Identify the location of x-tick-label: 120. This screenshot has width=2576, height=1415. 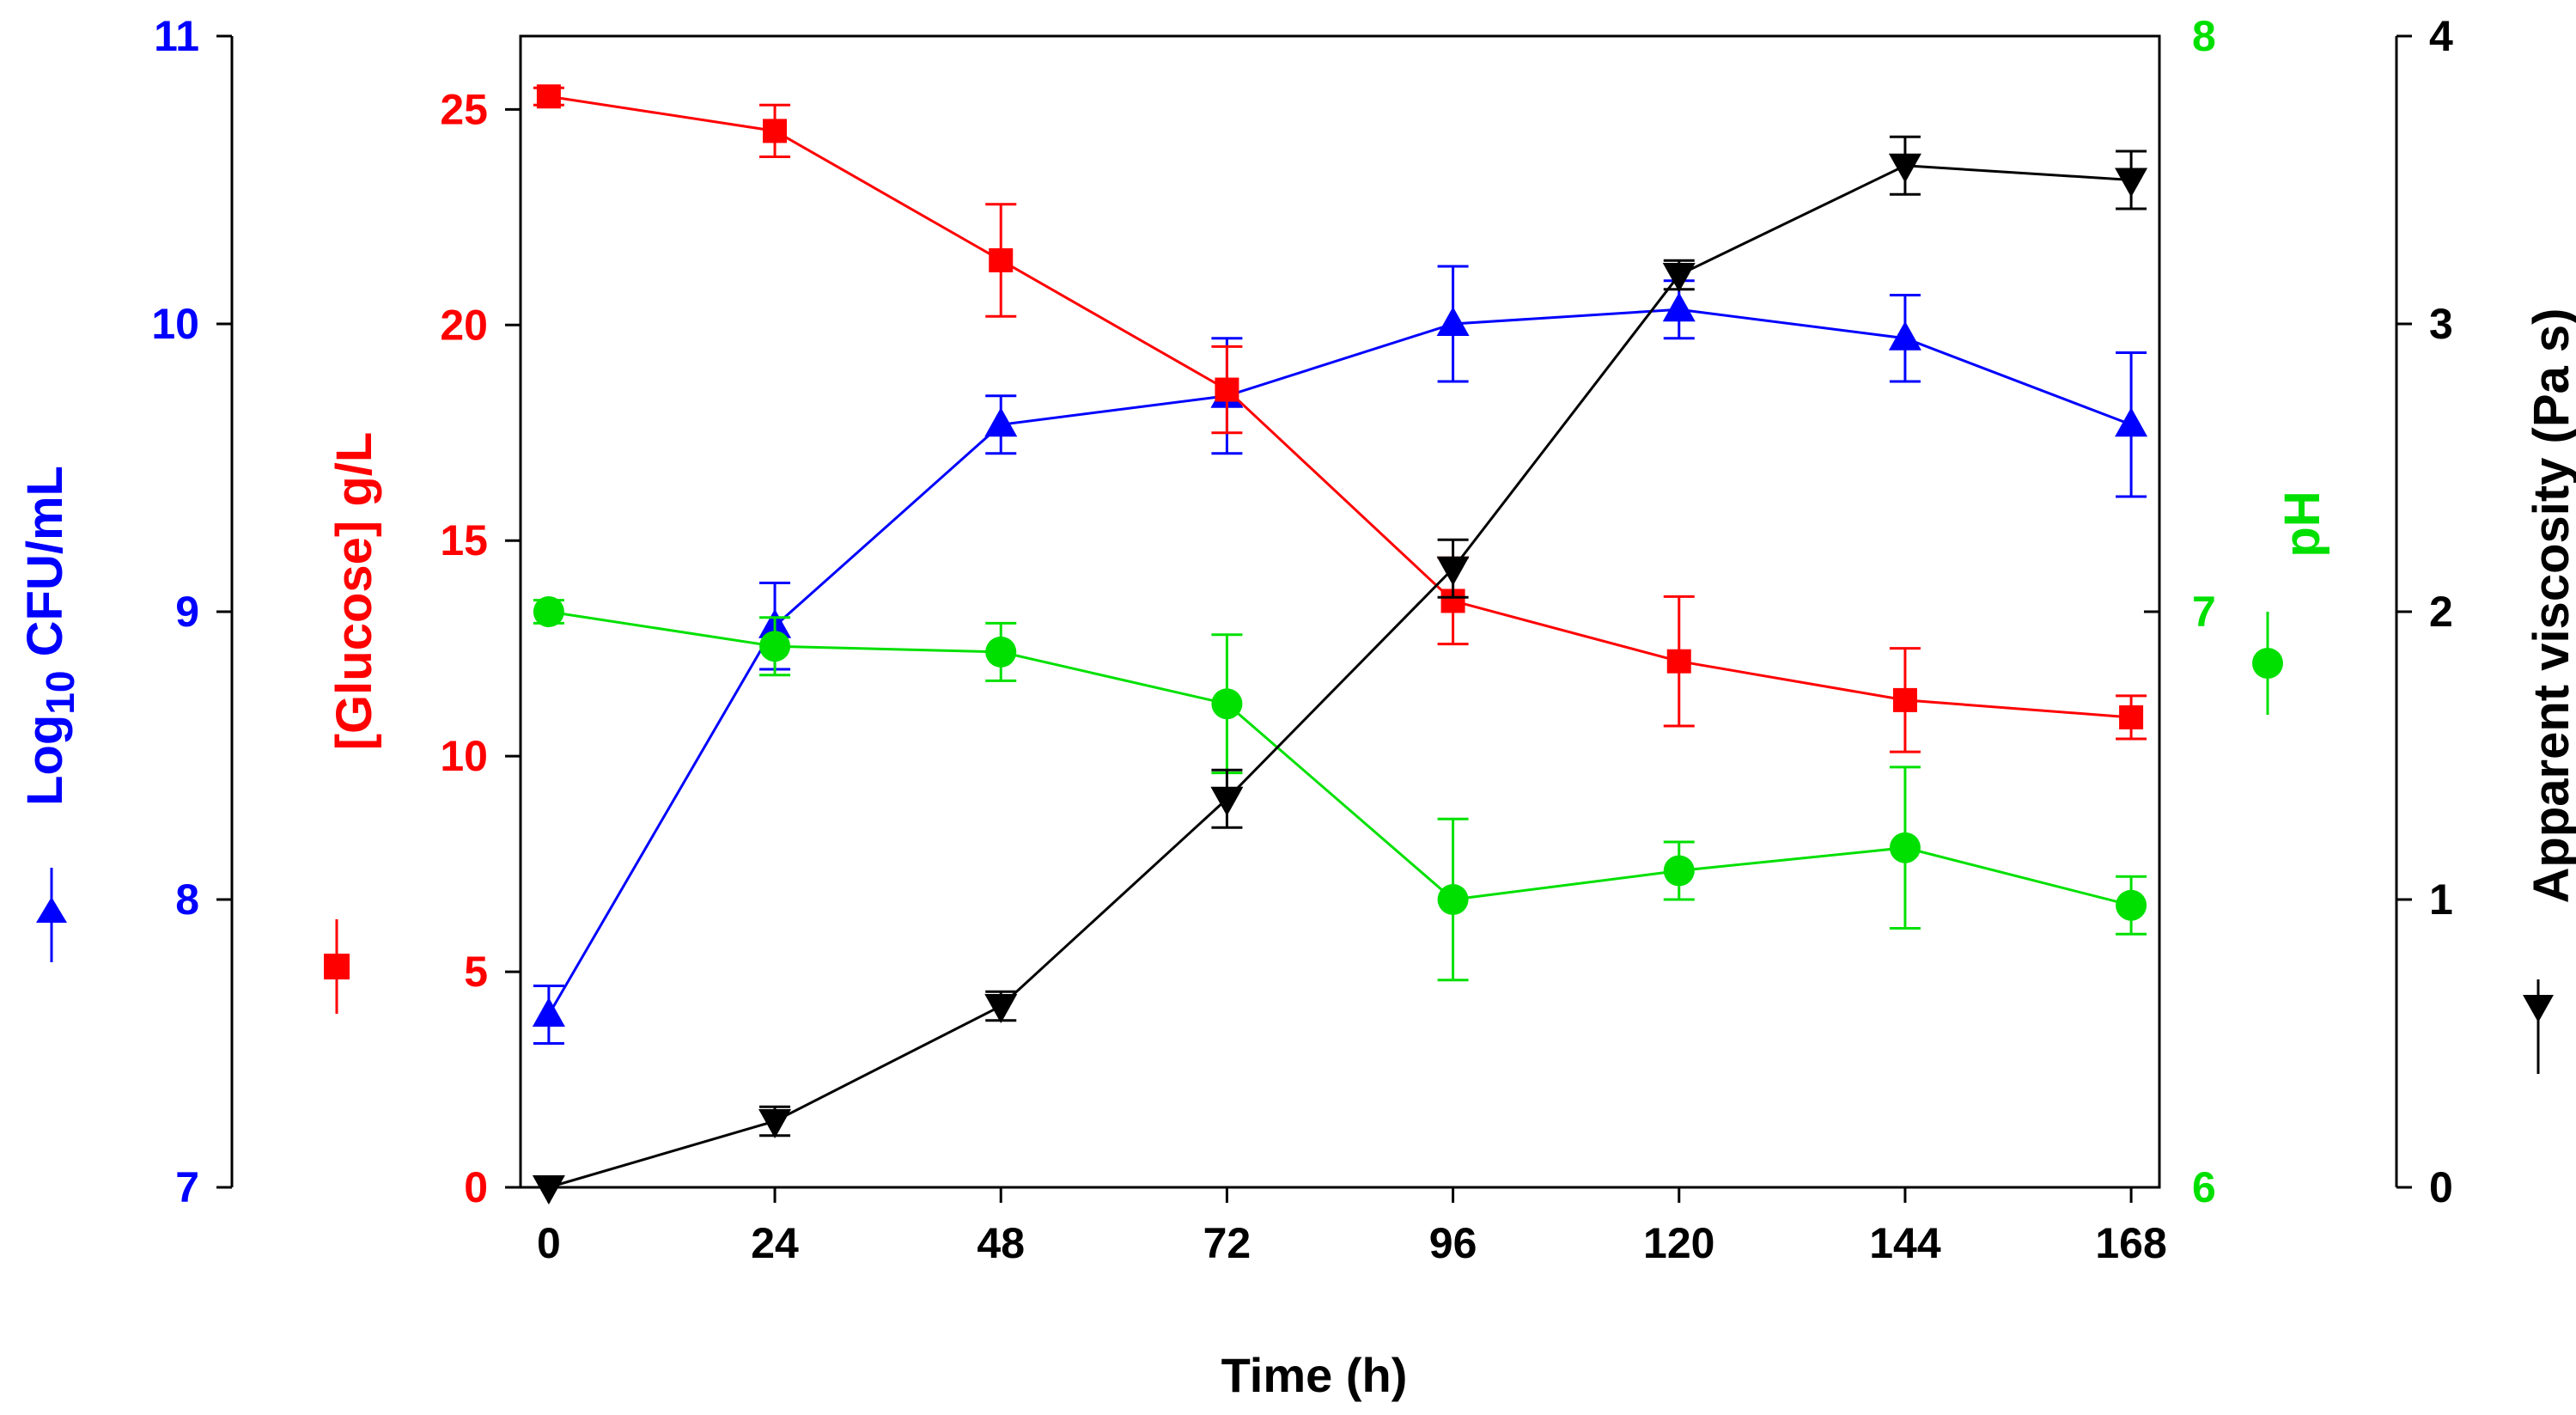
(1678, 1243).